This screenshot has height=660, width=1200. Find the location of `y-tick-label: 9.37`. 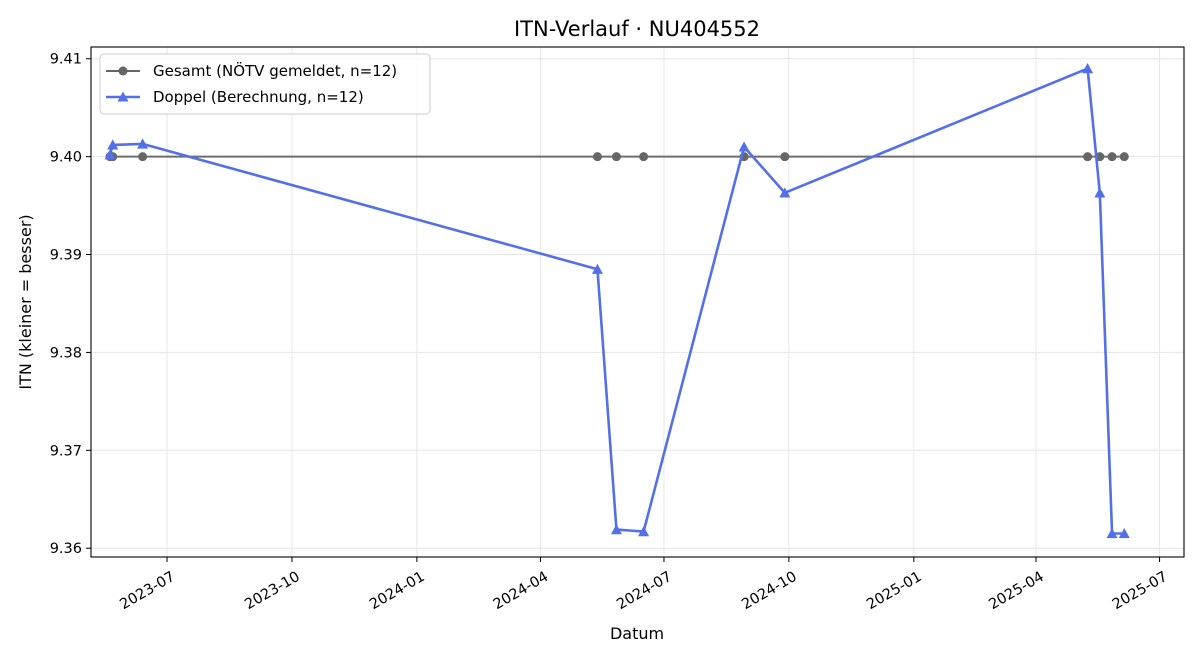

y-tick-label: 9.37 is located at coordinates (66, 451).